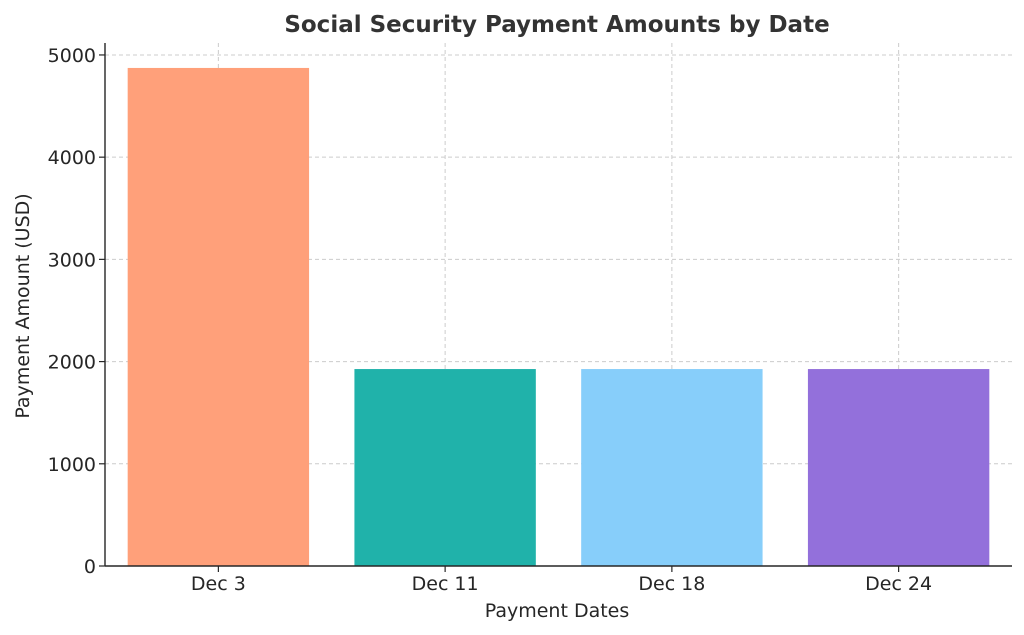 The width and height of the screenshot is (1024, 635). What do you see at coordinates (557, 611) in the screenshot?
I see `x-axis-label: Payment Dates` at bounding box center [557, 611].